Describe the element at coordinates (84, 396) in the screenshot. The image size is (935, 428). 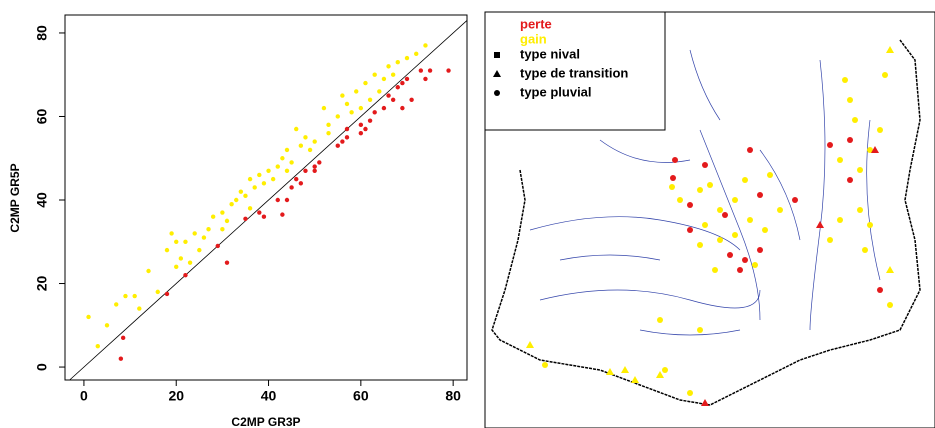
I see `x-tick-label: 0` at that location.